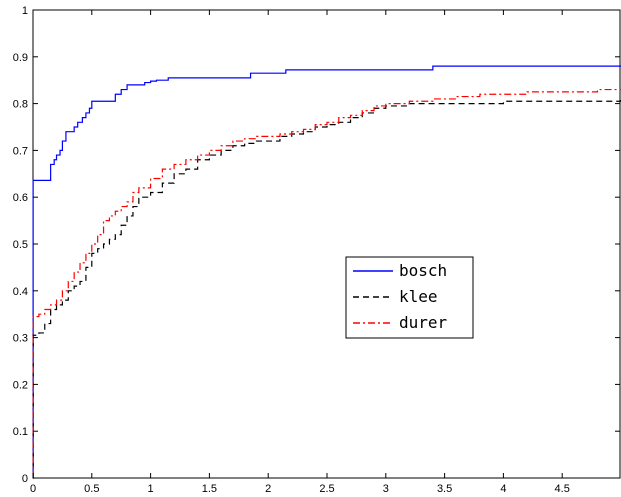 Image resolution: width=621 pixels, height=497 pixels. I want to click on y-tick-label: 0, so click(25, 479).